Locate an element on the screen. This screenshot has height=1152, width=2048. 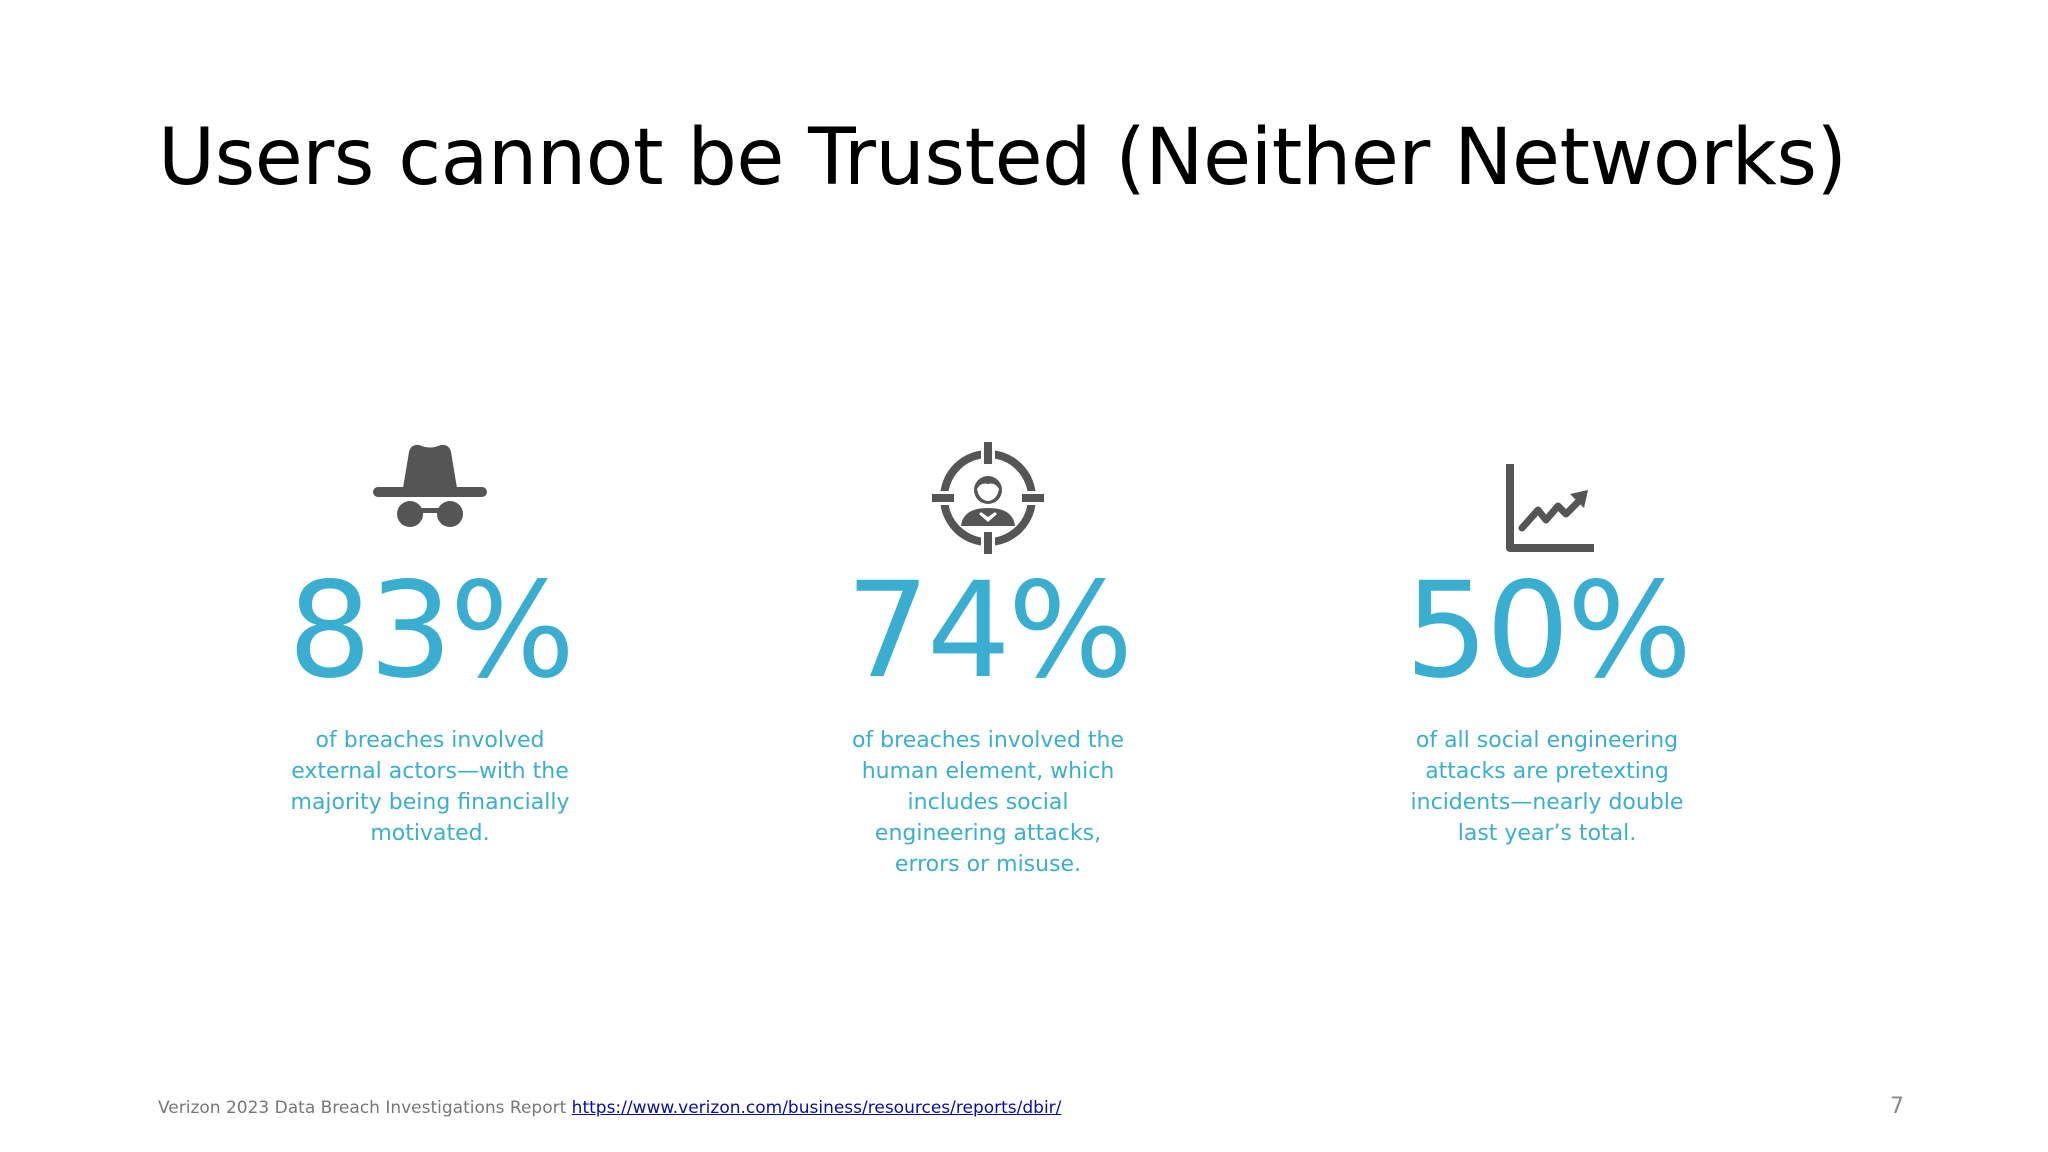
page-number: 7 is located at coordinates (1897, 1106).